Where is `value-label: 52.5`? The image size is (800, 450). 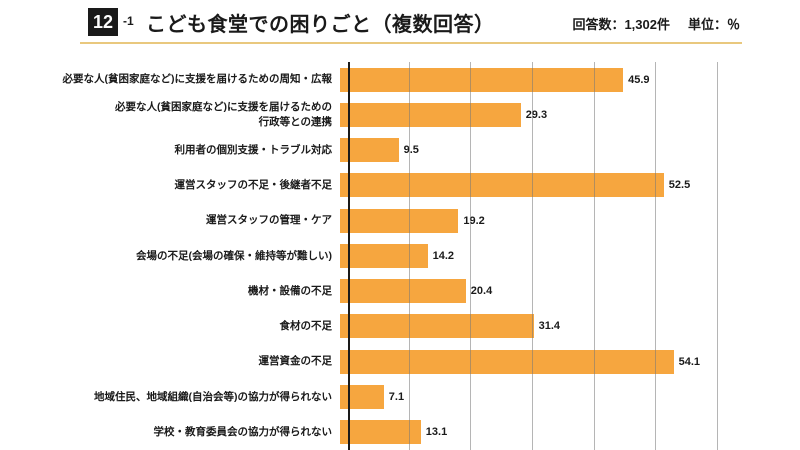
value-label: 52.5 is located at coordinates (679, 185).